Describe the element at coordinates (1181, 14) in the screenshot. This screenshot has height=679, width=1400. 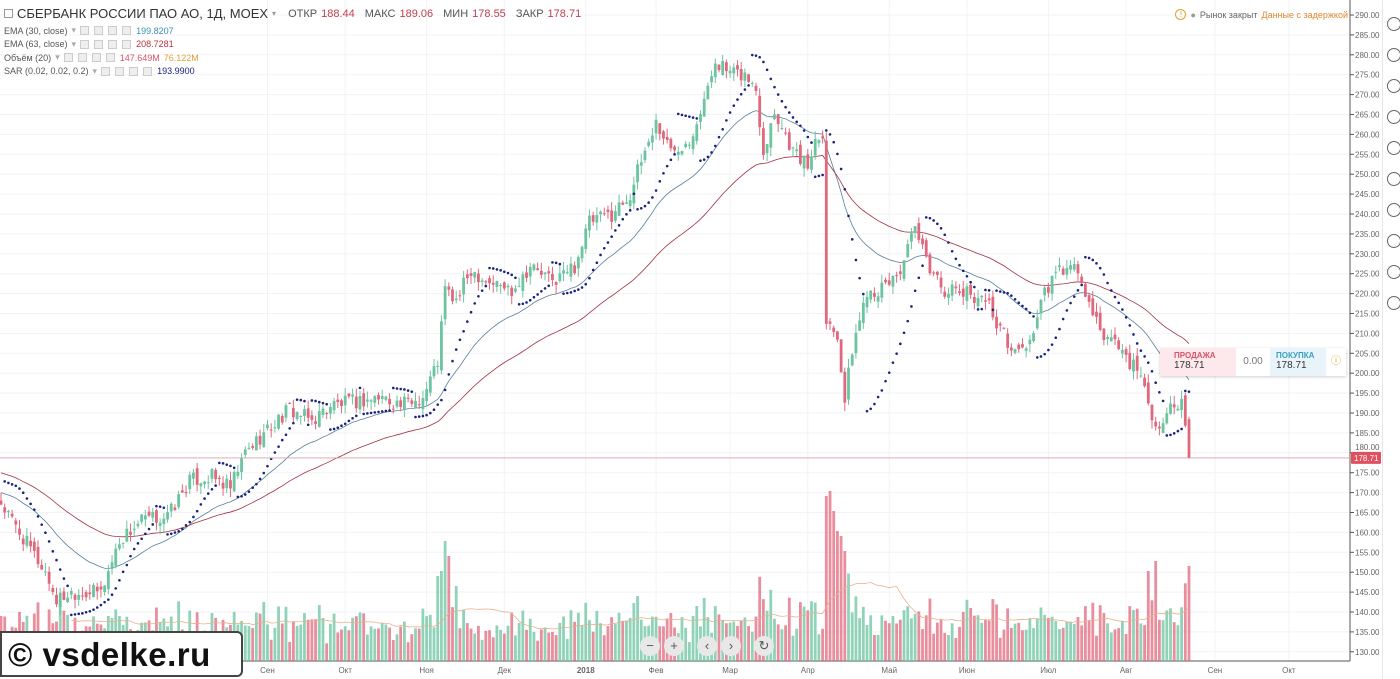
I see `warning-icon: !` at that location.